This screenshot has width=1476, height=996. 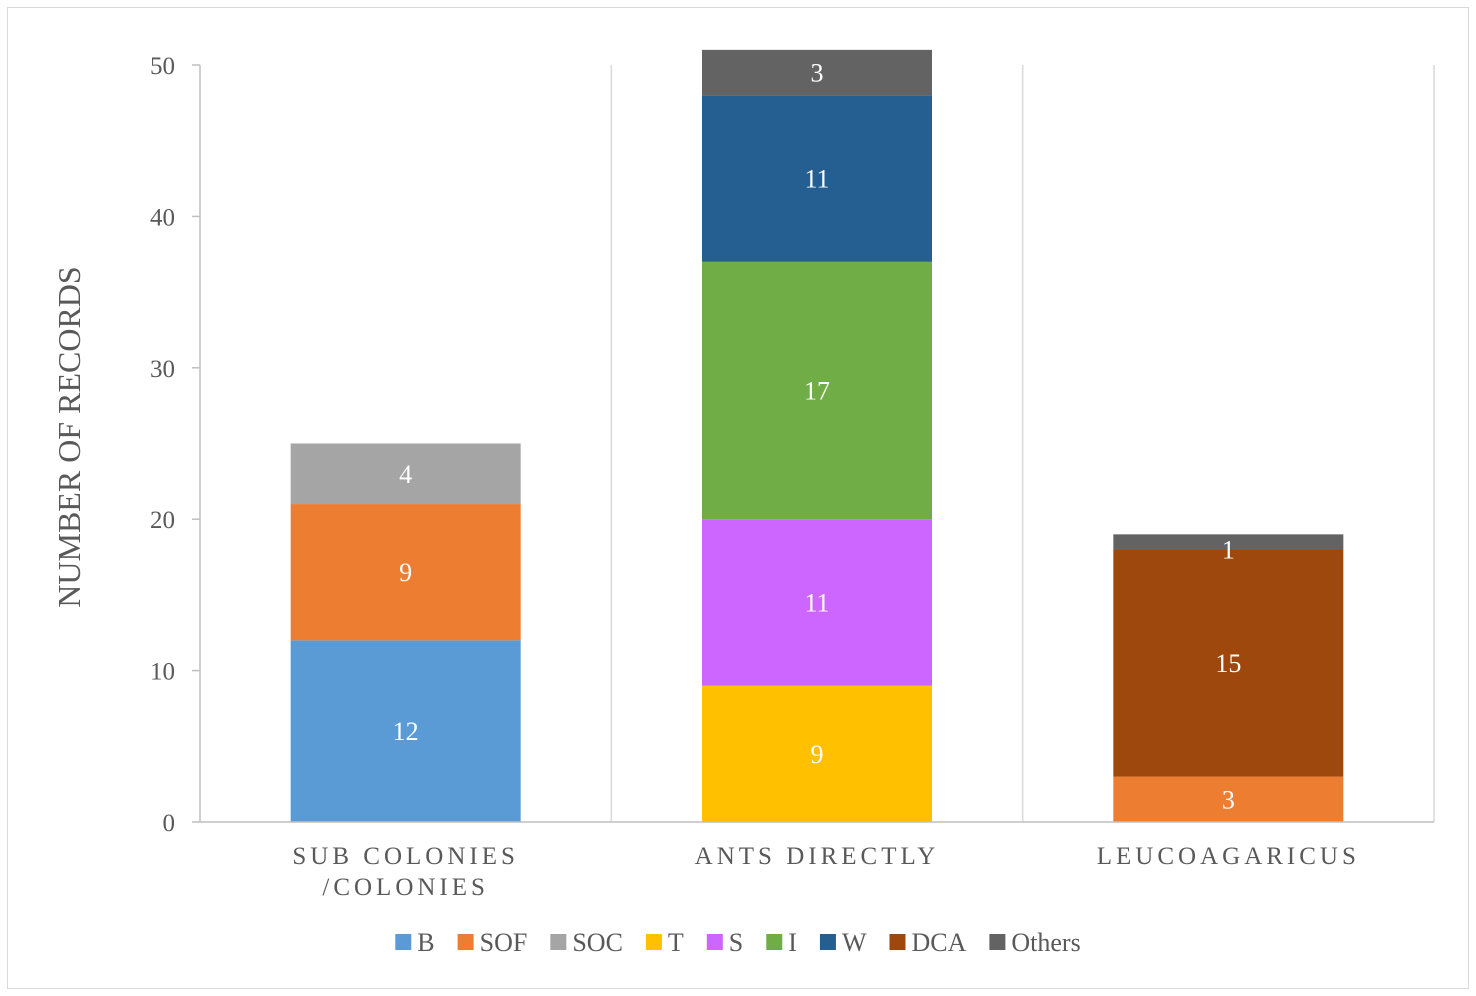 I want to click on x-category-label: ANTS DIRECTLY, so click(x=817, y=856).